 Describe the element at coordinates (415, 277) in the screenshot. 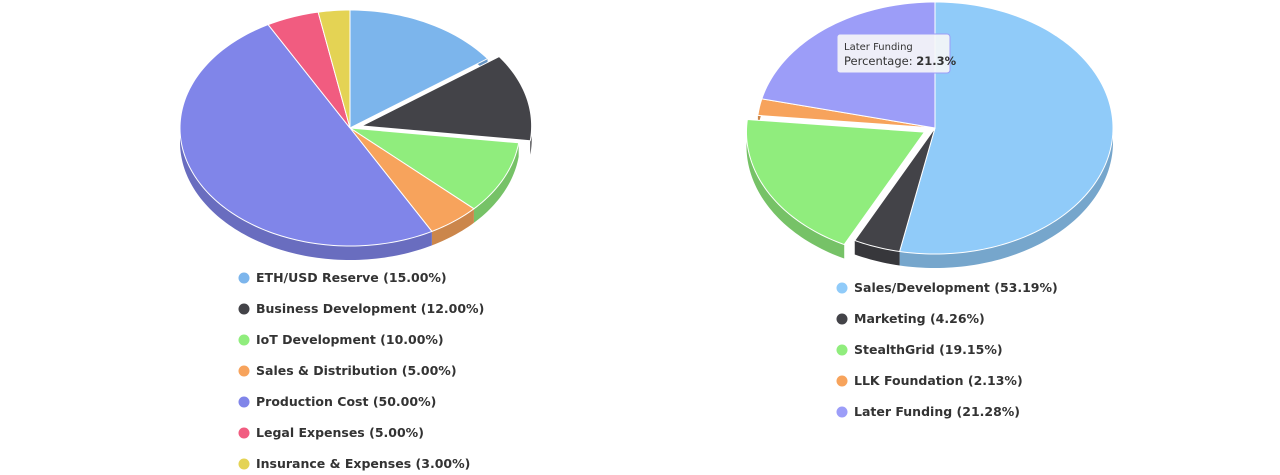

I see `legend-value: (15.00%)` at that location.